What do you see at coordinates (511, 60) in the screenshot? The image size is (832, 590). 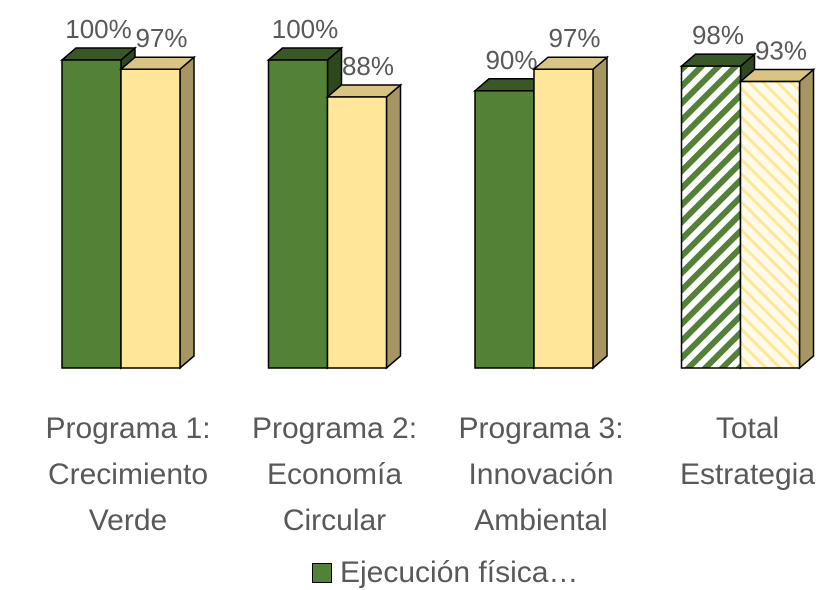 I see `data-label: 90%` at bounding box center [511, 60].